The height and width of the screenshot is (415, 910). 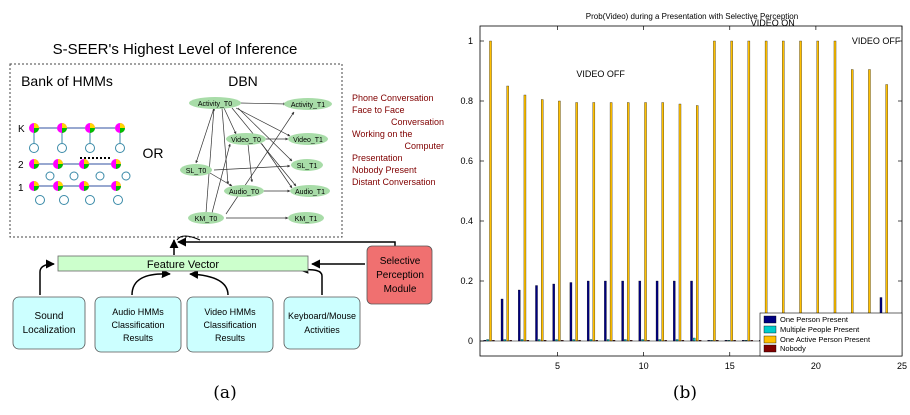 I want to click on y-tick-label: 0.2, so click(x=466, y=281).